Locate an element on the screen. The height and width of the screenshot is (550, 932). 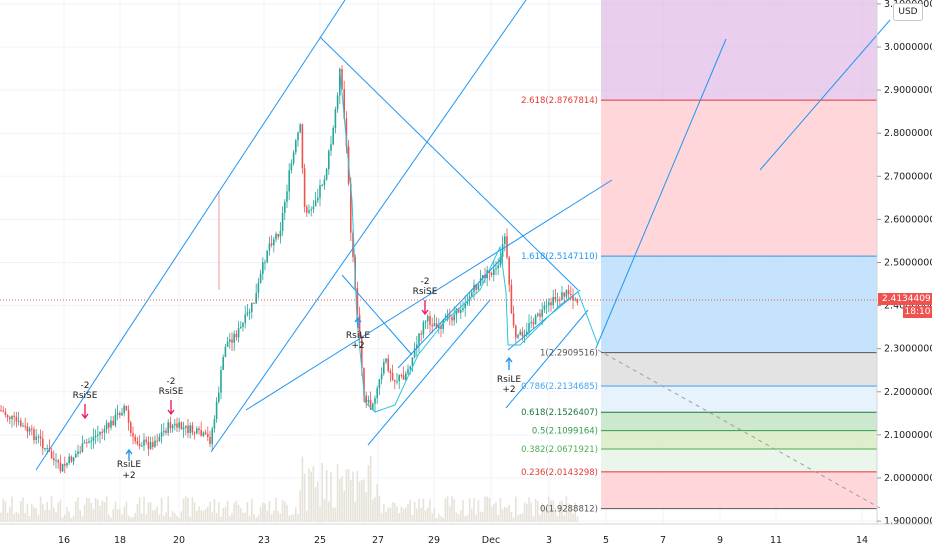
time-tick-label: 5 is located at coordinates (606, 540).